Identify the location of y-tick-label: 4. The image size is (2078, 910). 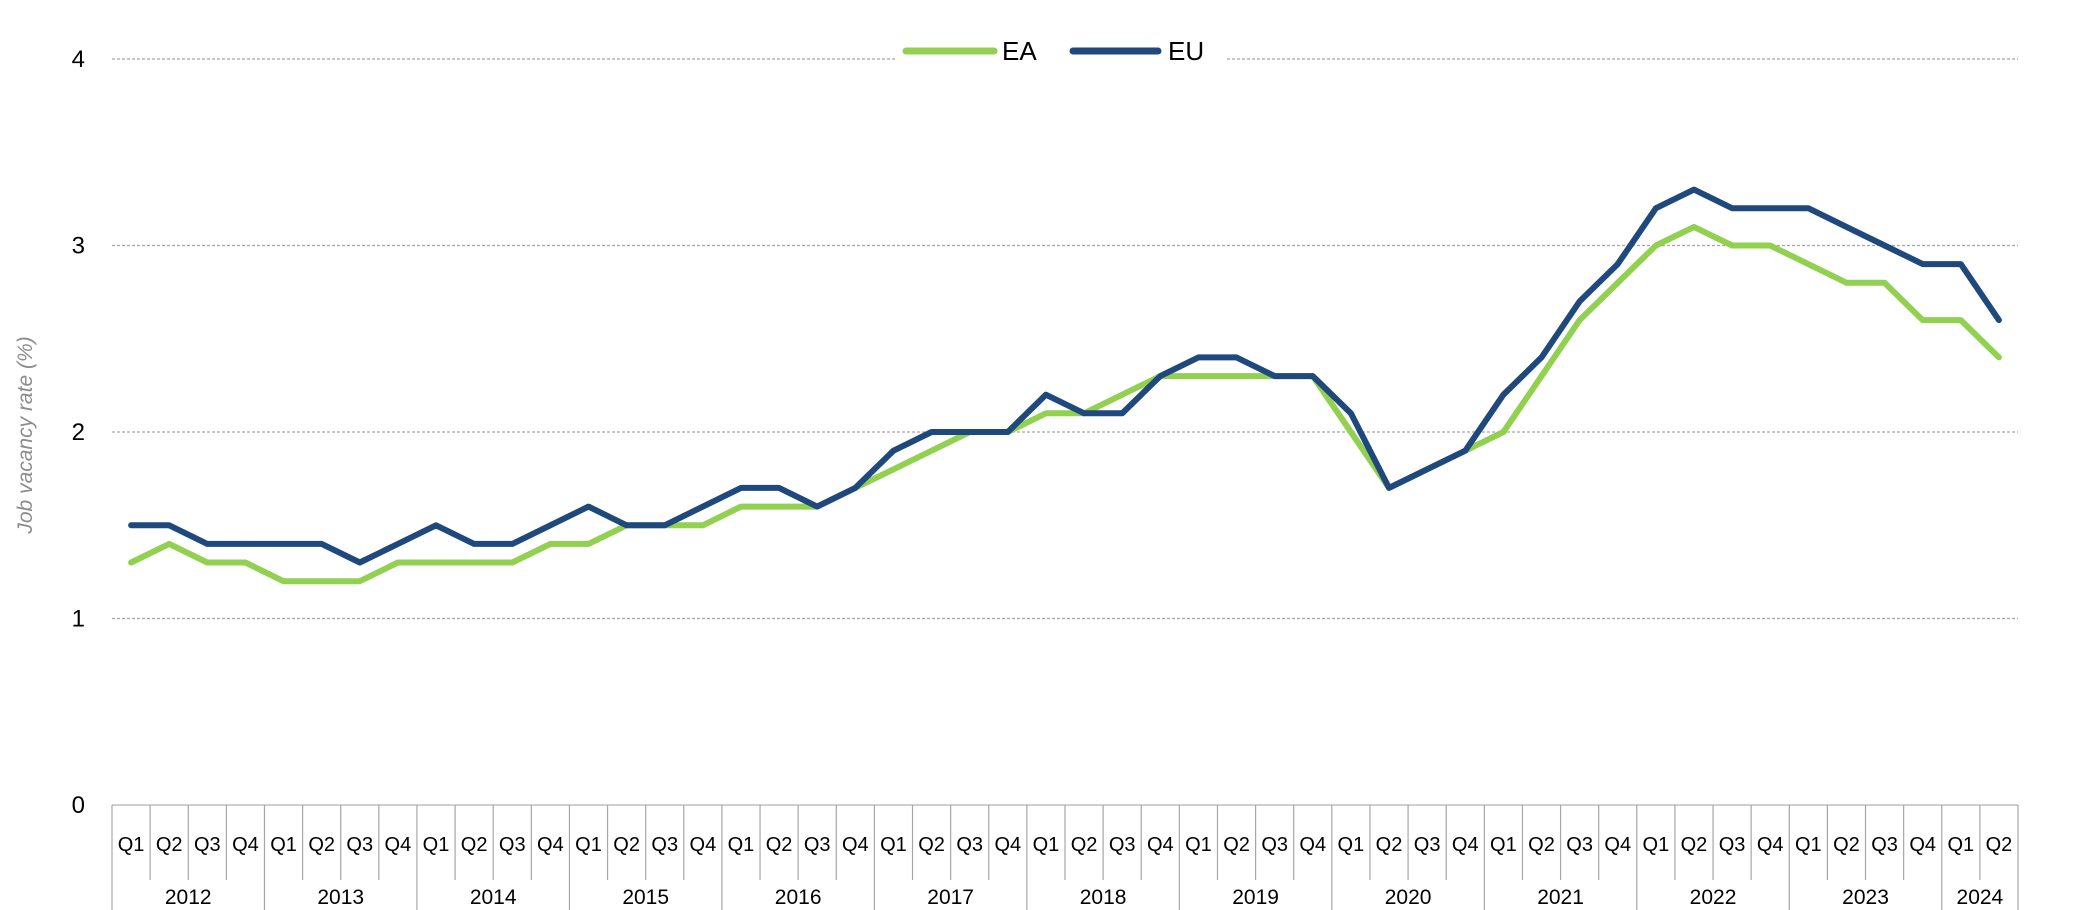
(78, 59).